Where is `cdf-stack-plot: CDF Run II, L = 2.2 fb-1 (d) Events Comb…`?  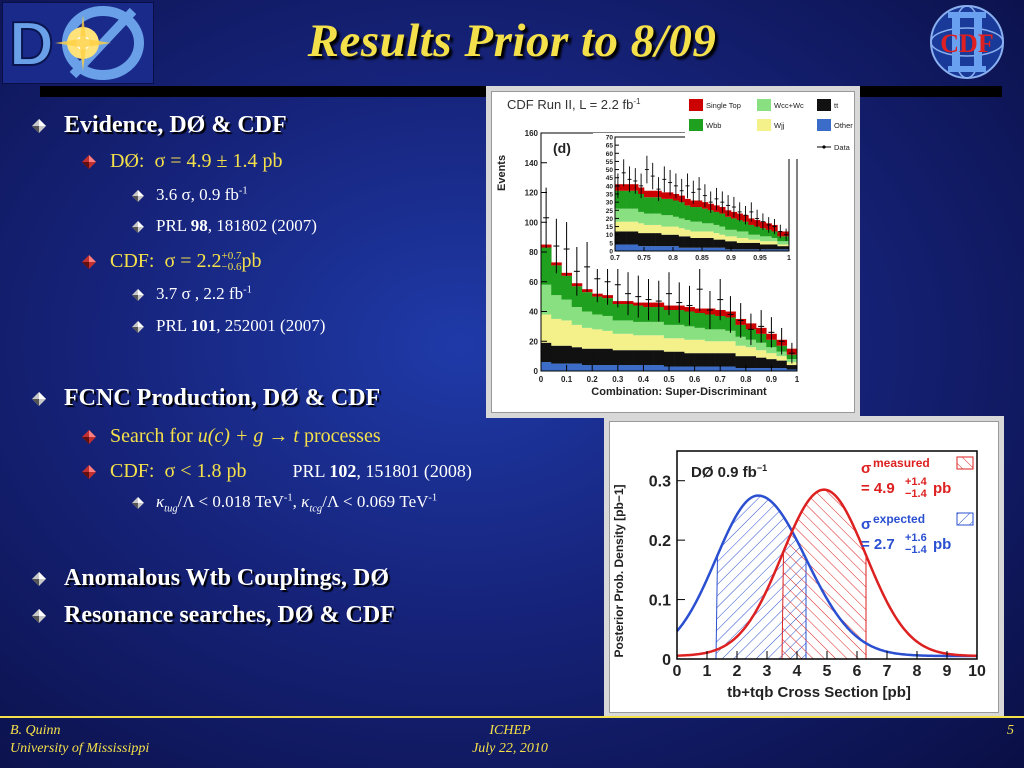
cdf-stack-plot: CDF Run II, L = 2.2 fb-1 (d) Events Comb… is located at coordinates (674, 246).